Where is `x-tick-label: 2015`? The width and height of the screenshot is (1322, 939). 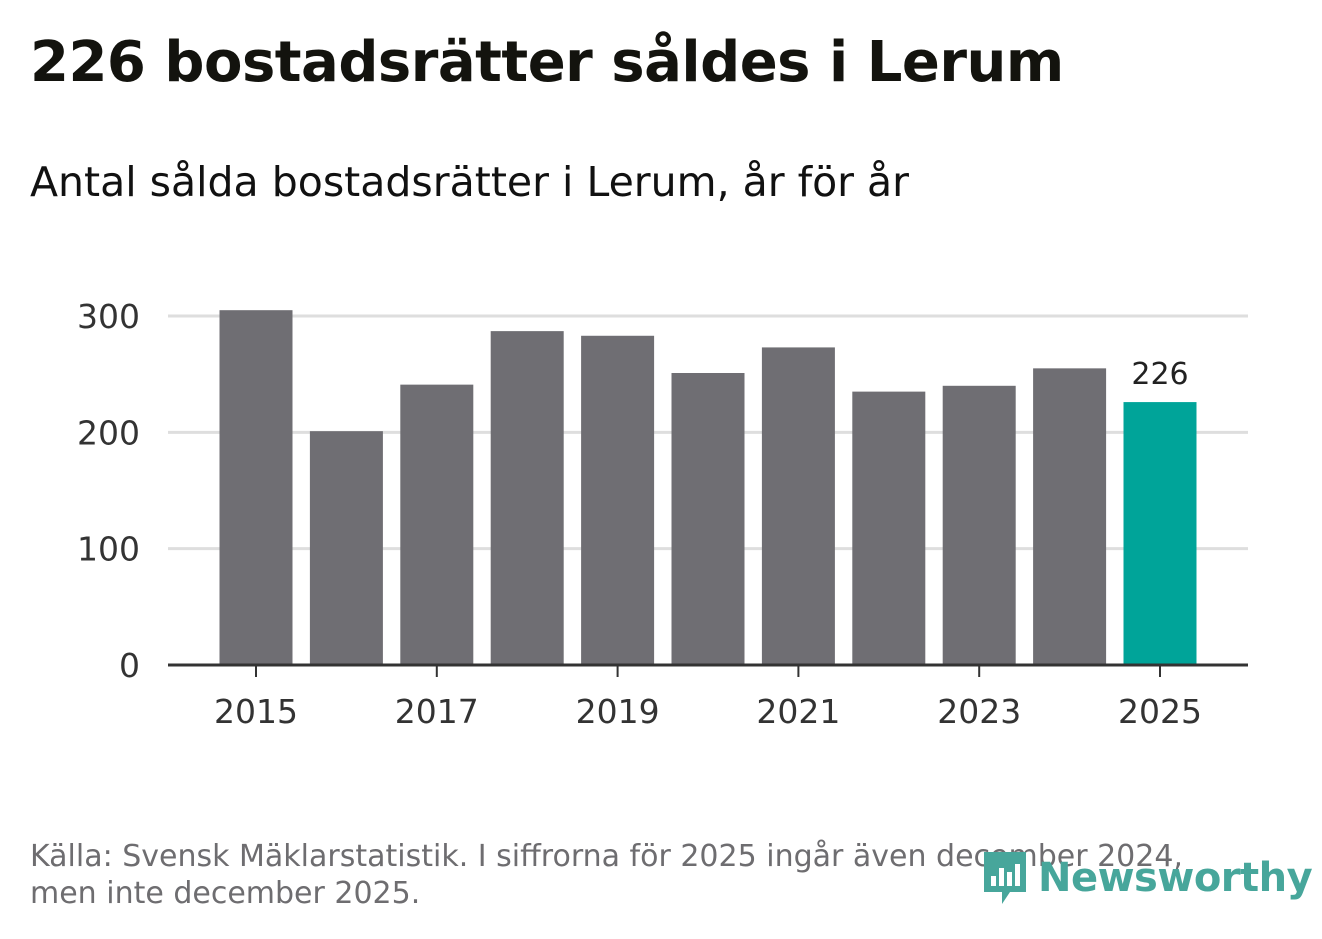
x-tick-label: 2015 is located at coordinates (256, 711).